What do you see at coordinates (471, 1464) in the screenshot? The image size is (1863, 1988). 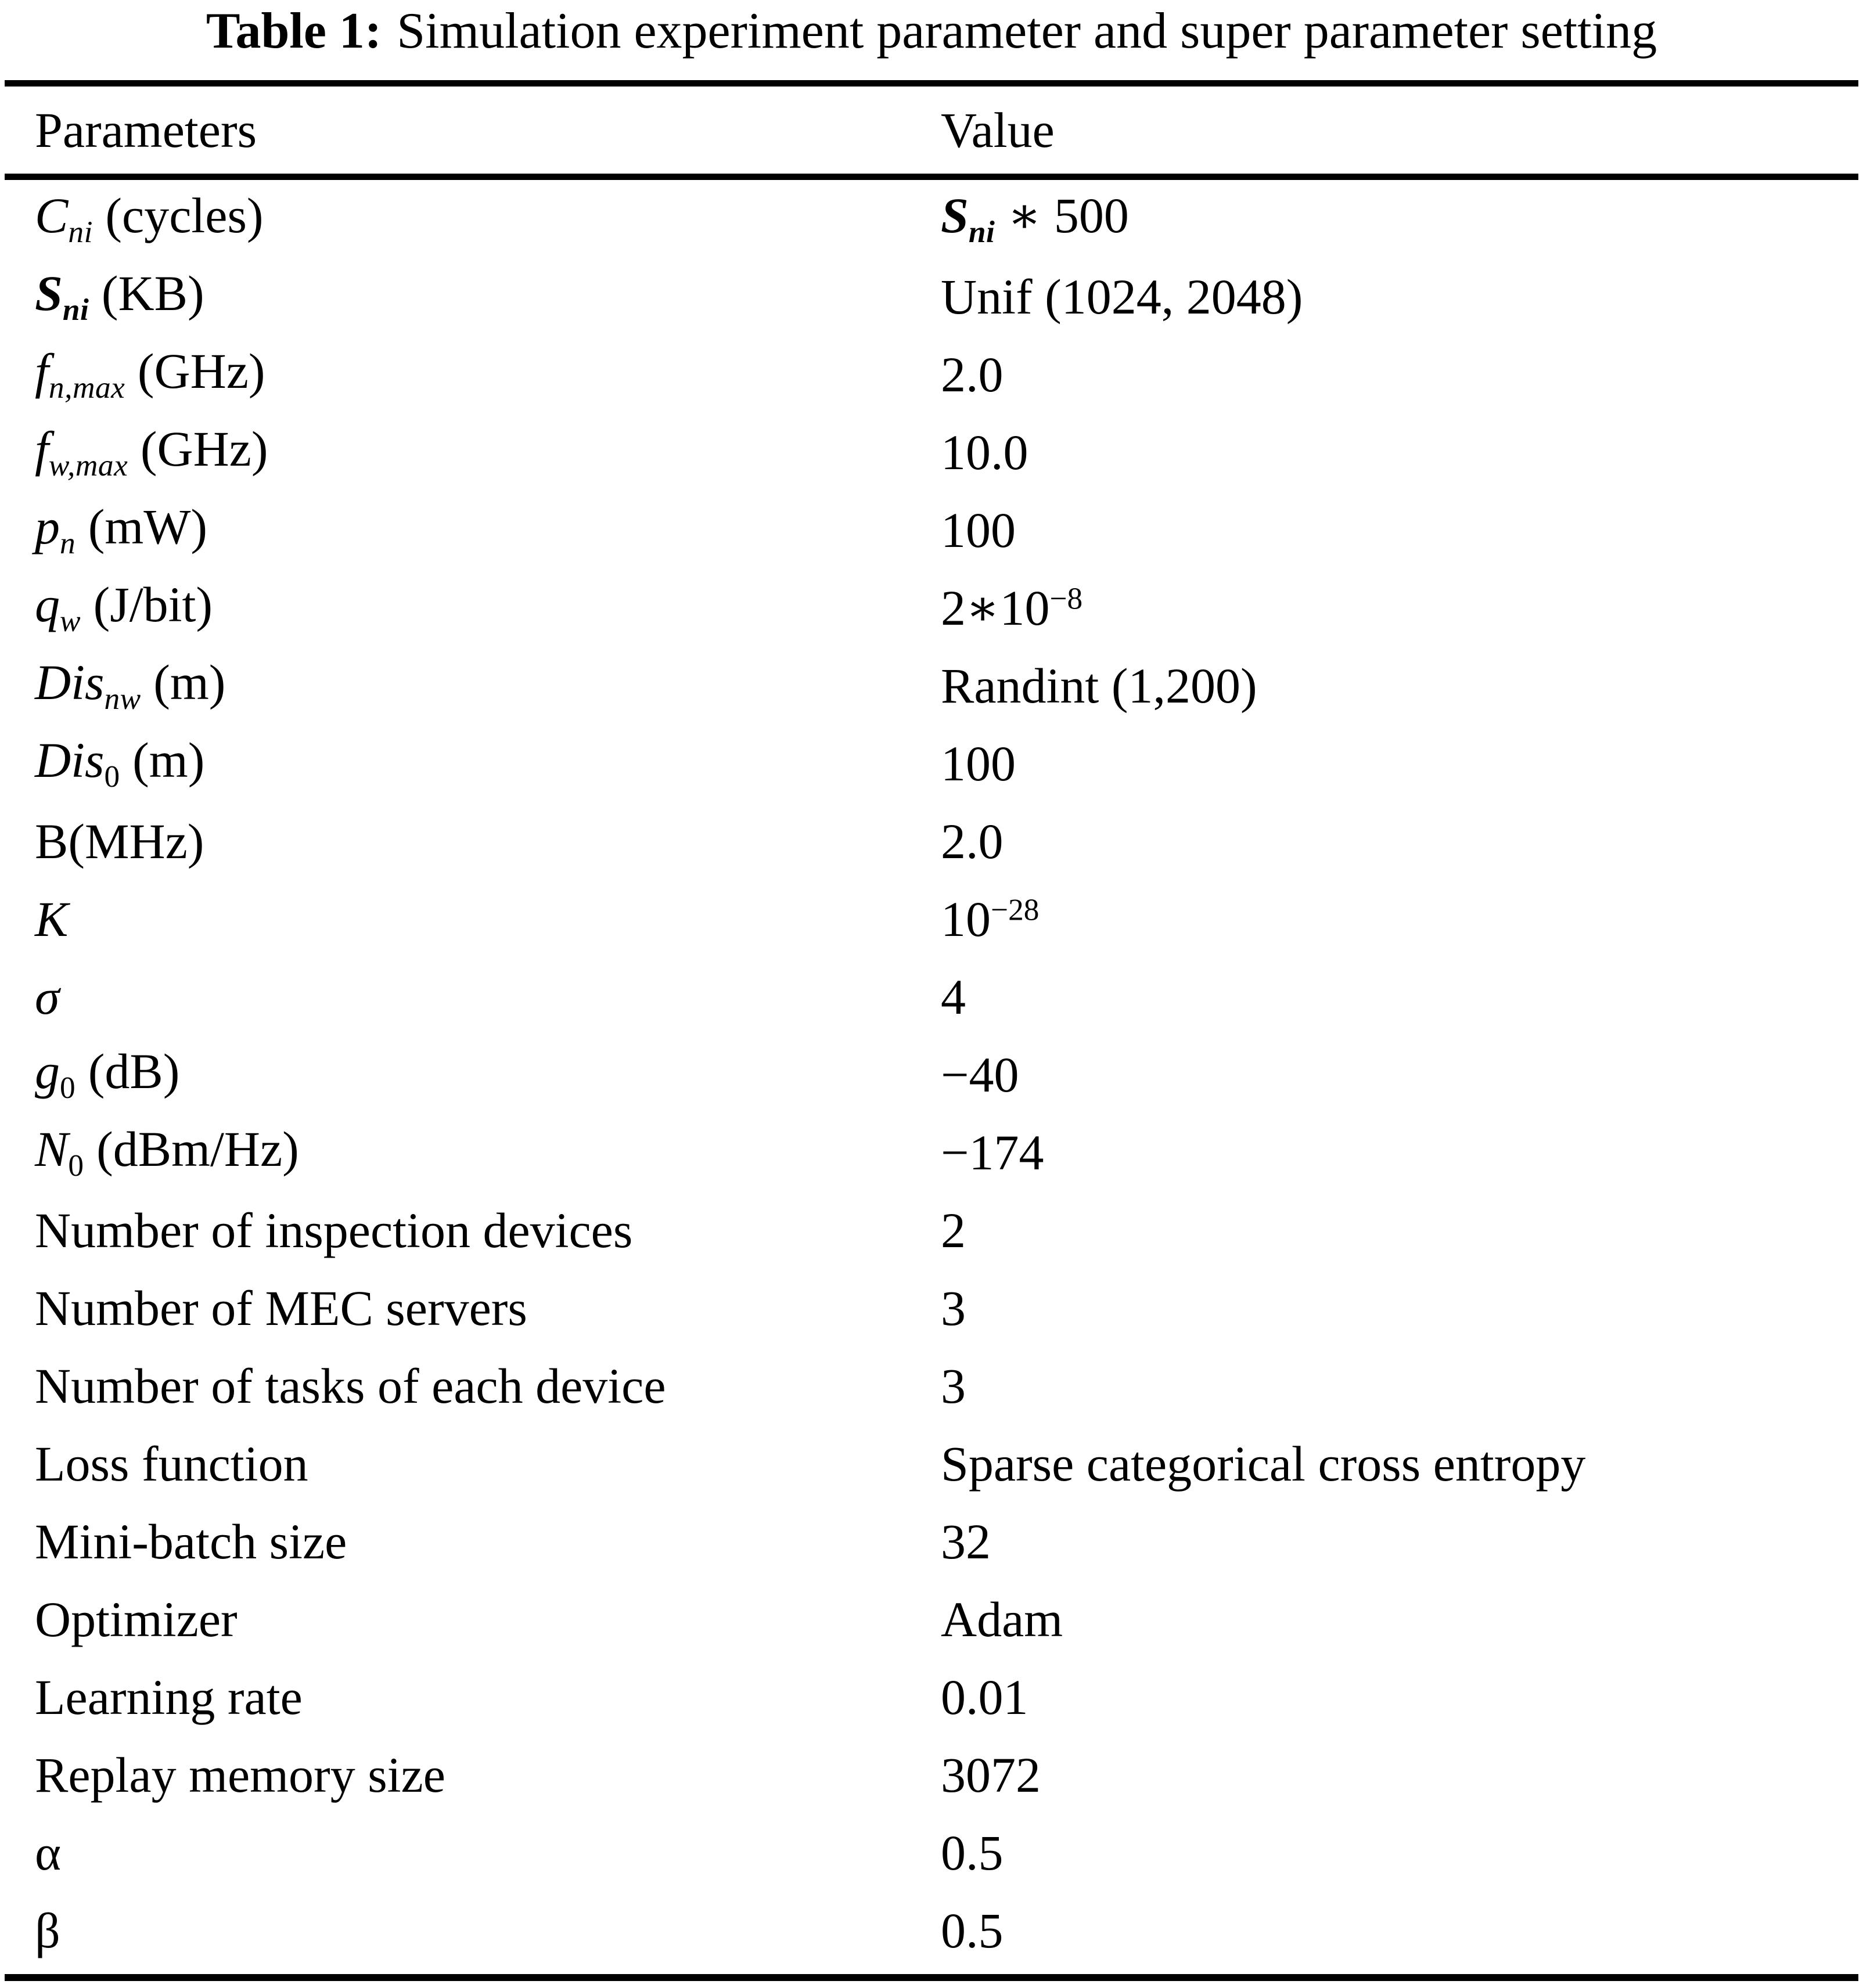 I see `param-cell: Loss function` at bounding box center [471, 1464].